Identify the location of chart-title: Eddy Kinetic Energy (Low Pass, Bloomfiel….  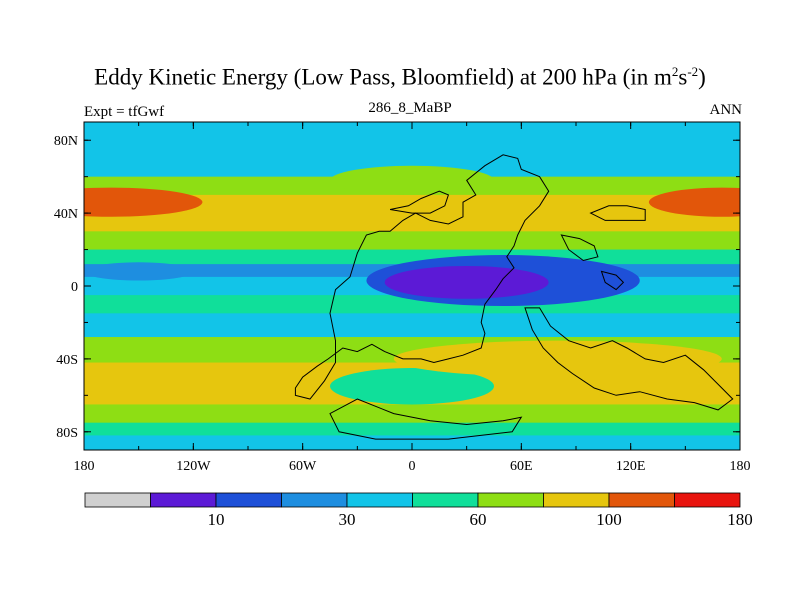
(400, 77).